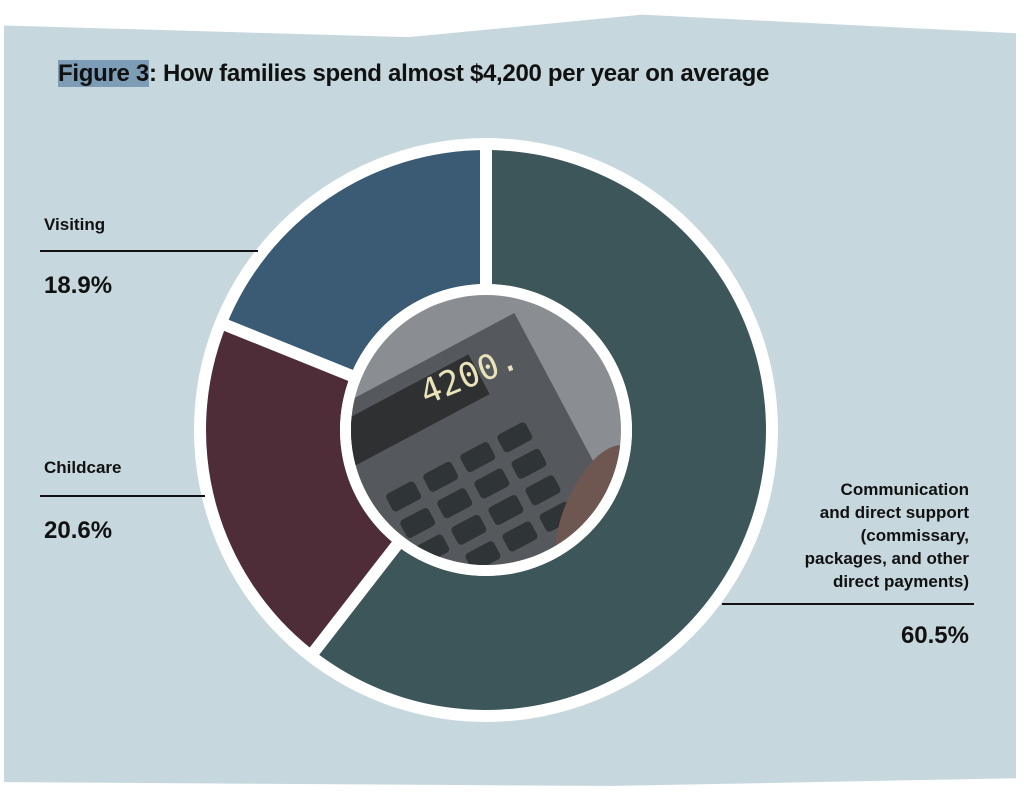 The height and width of the screenshot is (794, 1024). Describe the element at coordinates (78, 530) in the screenshot. I see `childcare-value: 20.6%` at that location.